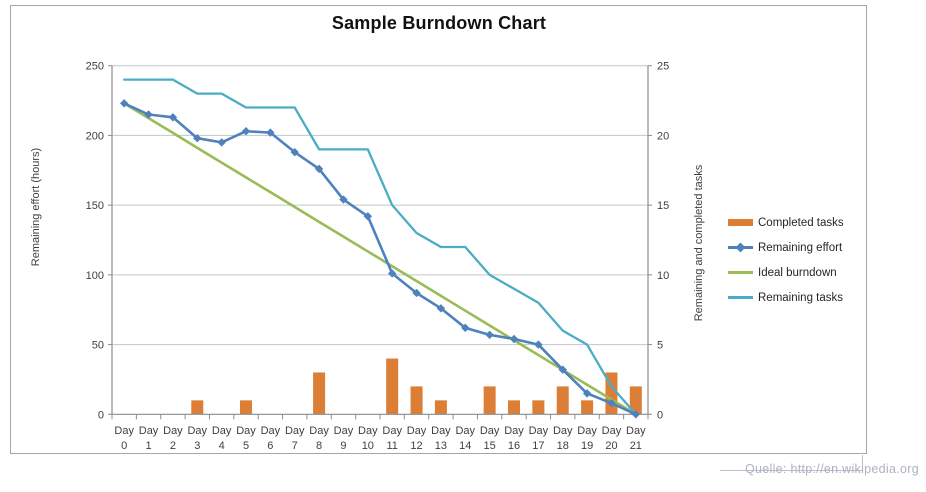 This screenshot has width=926, height=492. What do you see at coordinates (636, 431) in the screenshot?
I see `day-label-word-21: Day` at bounding box center [636, 431].